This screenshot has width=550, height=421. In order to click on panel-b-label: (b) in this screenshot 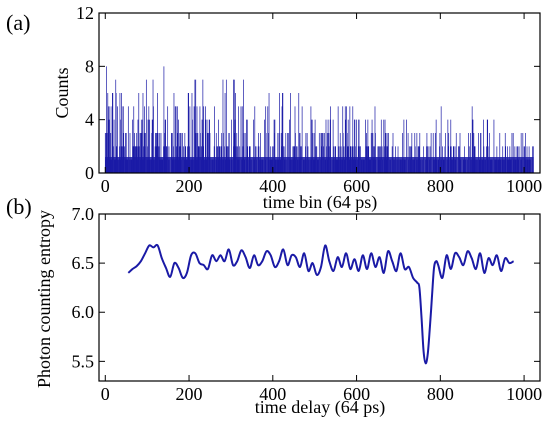, I will do `click(19, 206)`.